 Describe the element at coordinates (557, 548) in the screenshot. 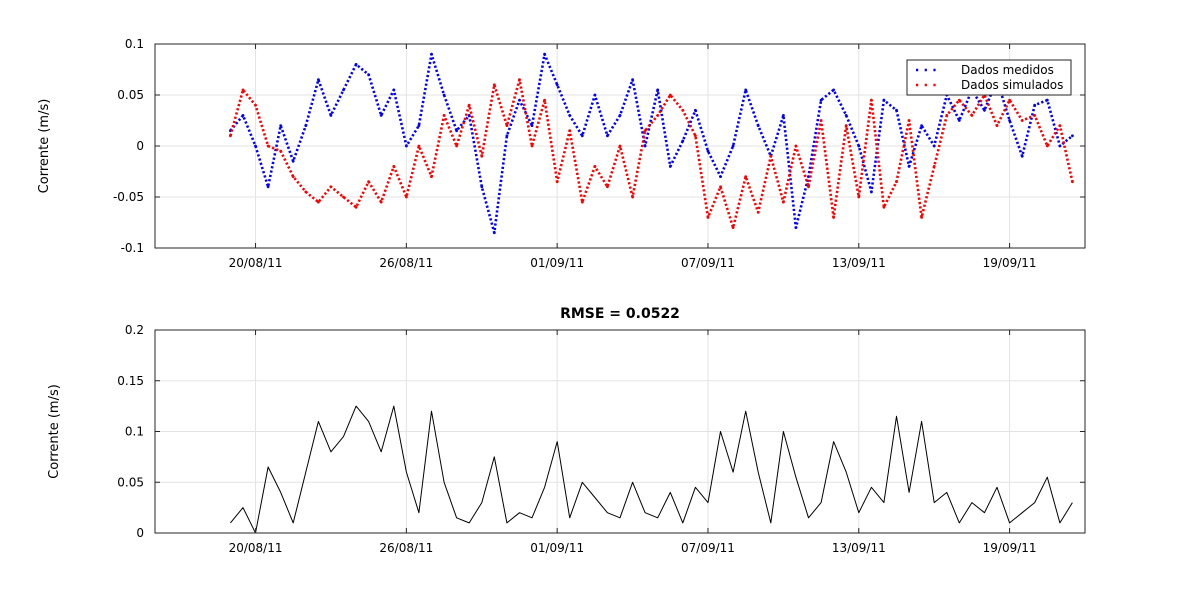

I see `x-tick-label: 01/09/11` at that location.